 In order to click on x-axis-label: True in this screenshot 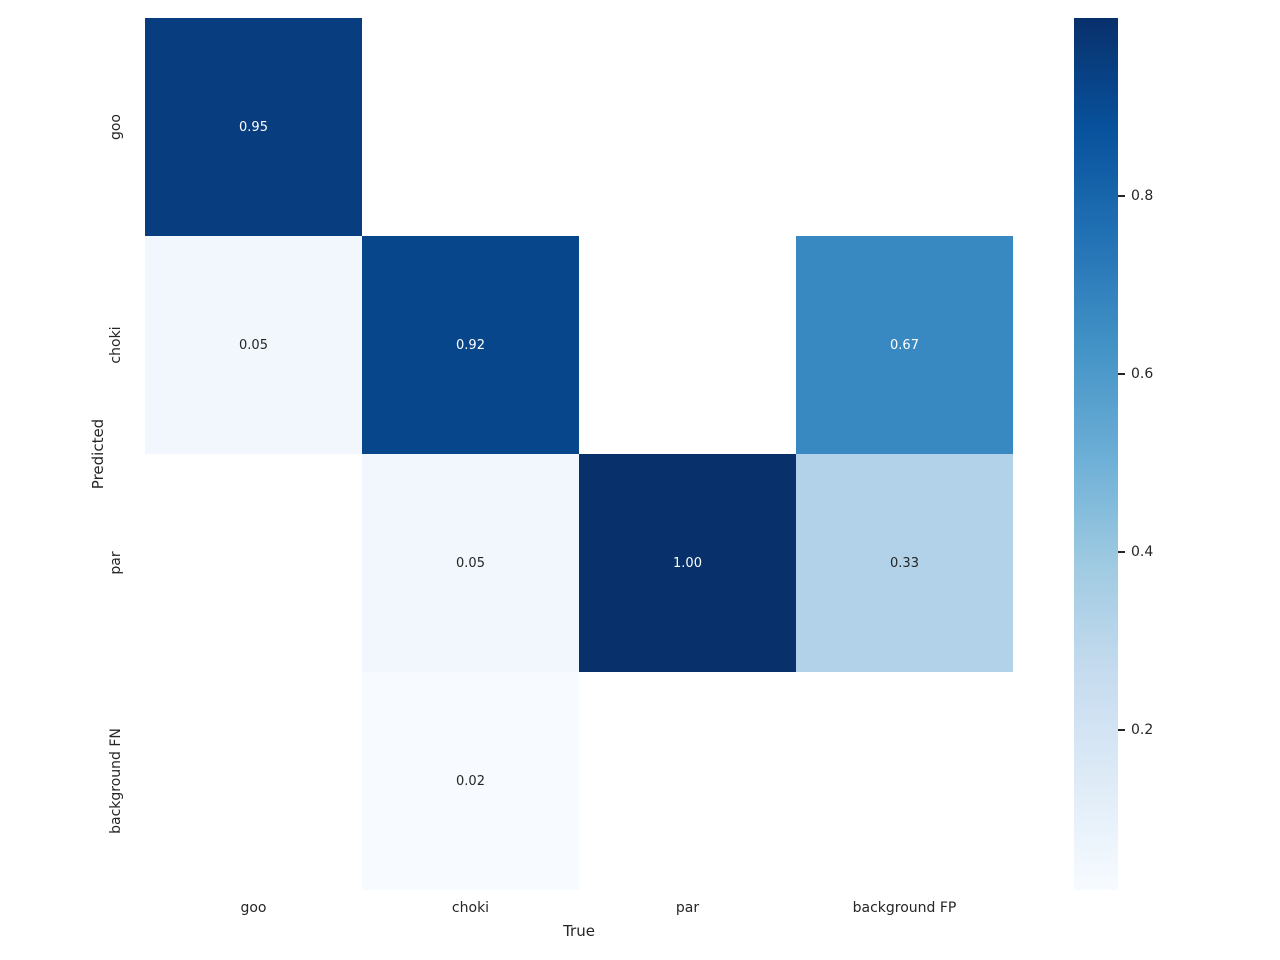, I will do `click(579, 931)`.